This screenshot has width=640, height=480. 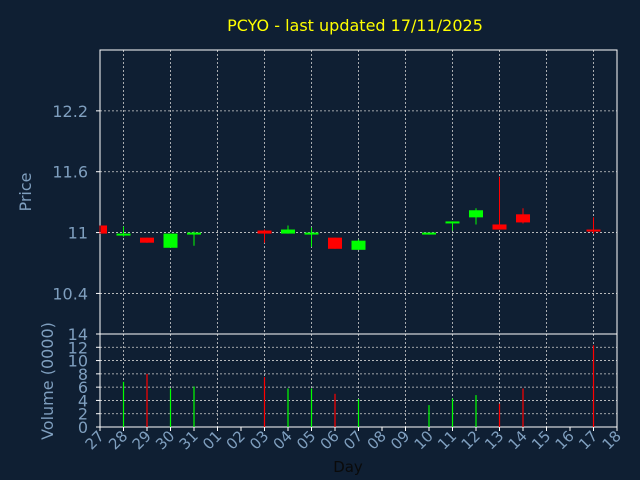 I want to click on volume-tick-label: 2, so click(x=83, y=414).